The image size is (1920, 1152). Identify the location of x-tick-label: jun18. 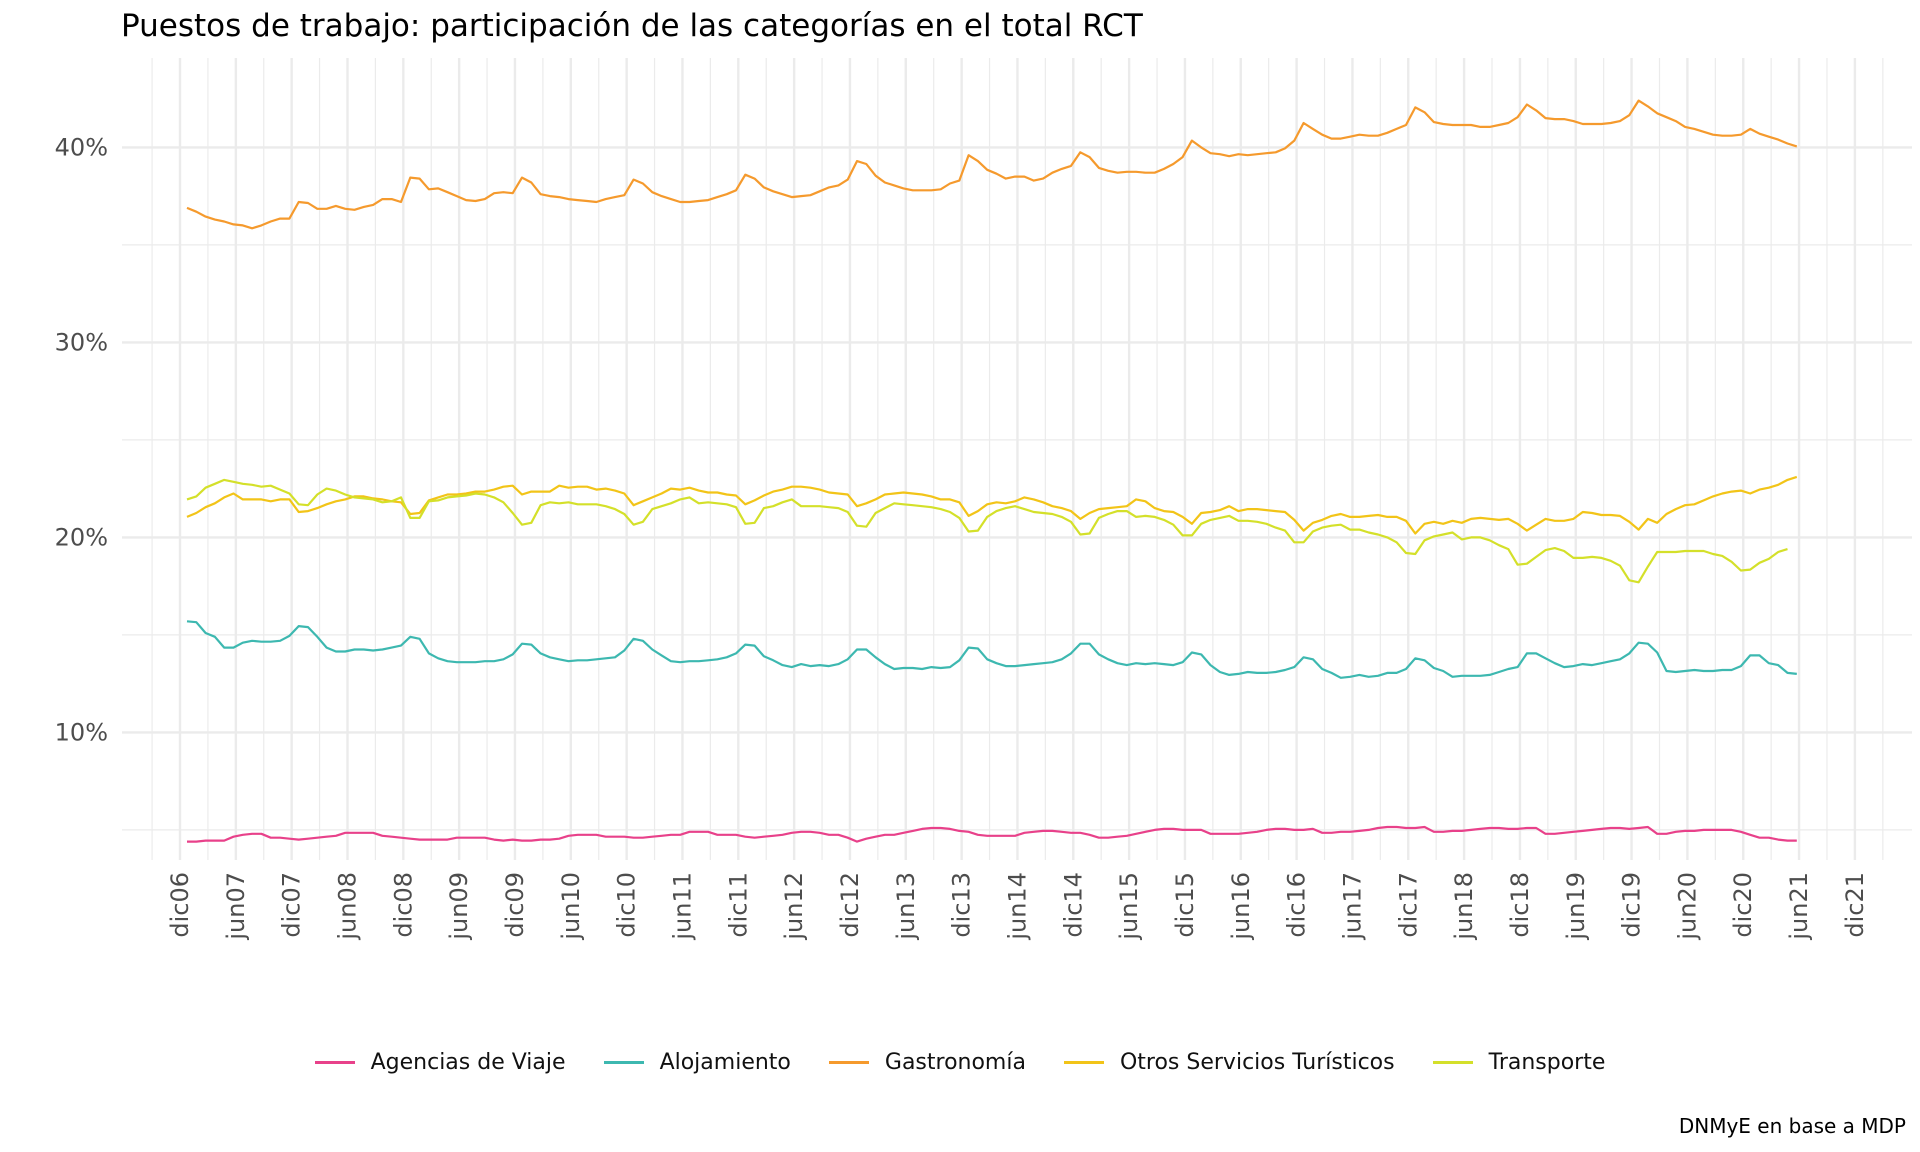
(1464, 906).